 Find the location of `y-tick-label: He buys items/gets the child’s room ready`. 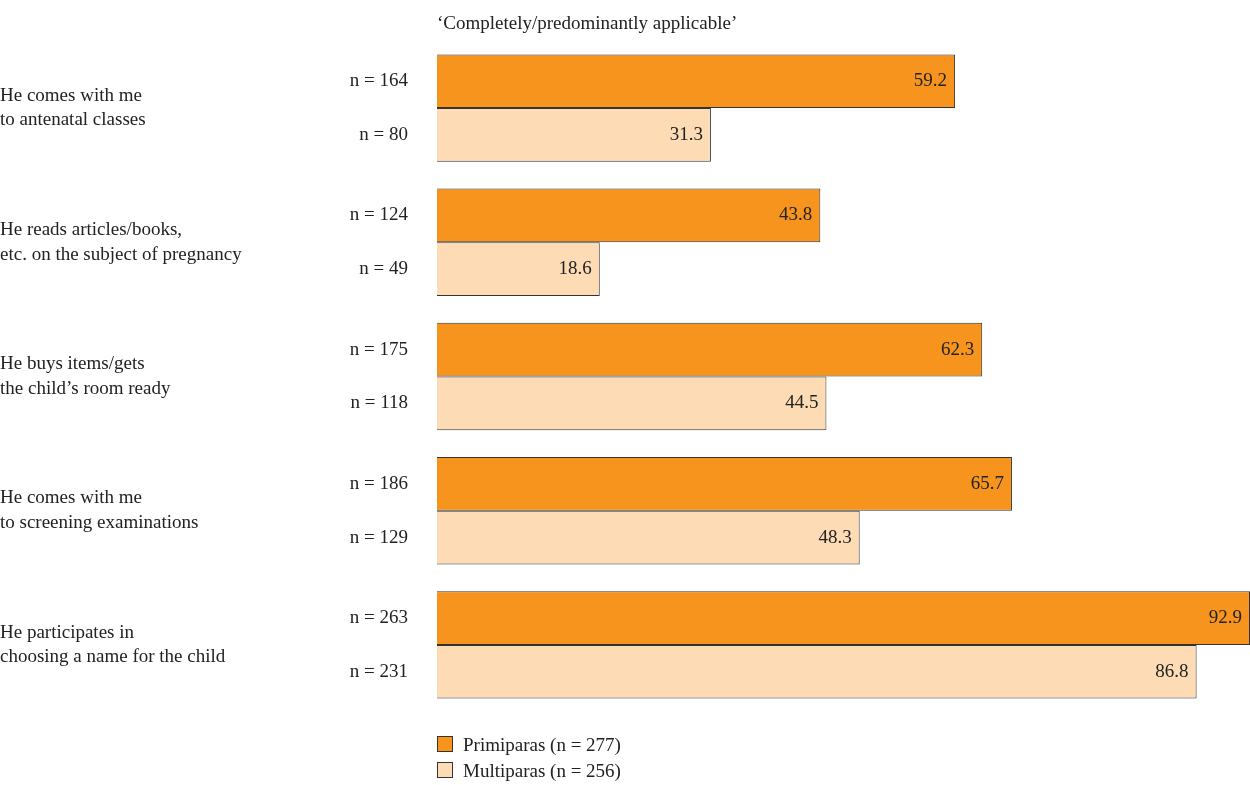

y-tick-label: He buys items/gets the child’s room ready is located at coordinates (85, 375).